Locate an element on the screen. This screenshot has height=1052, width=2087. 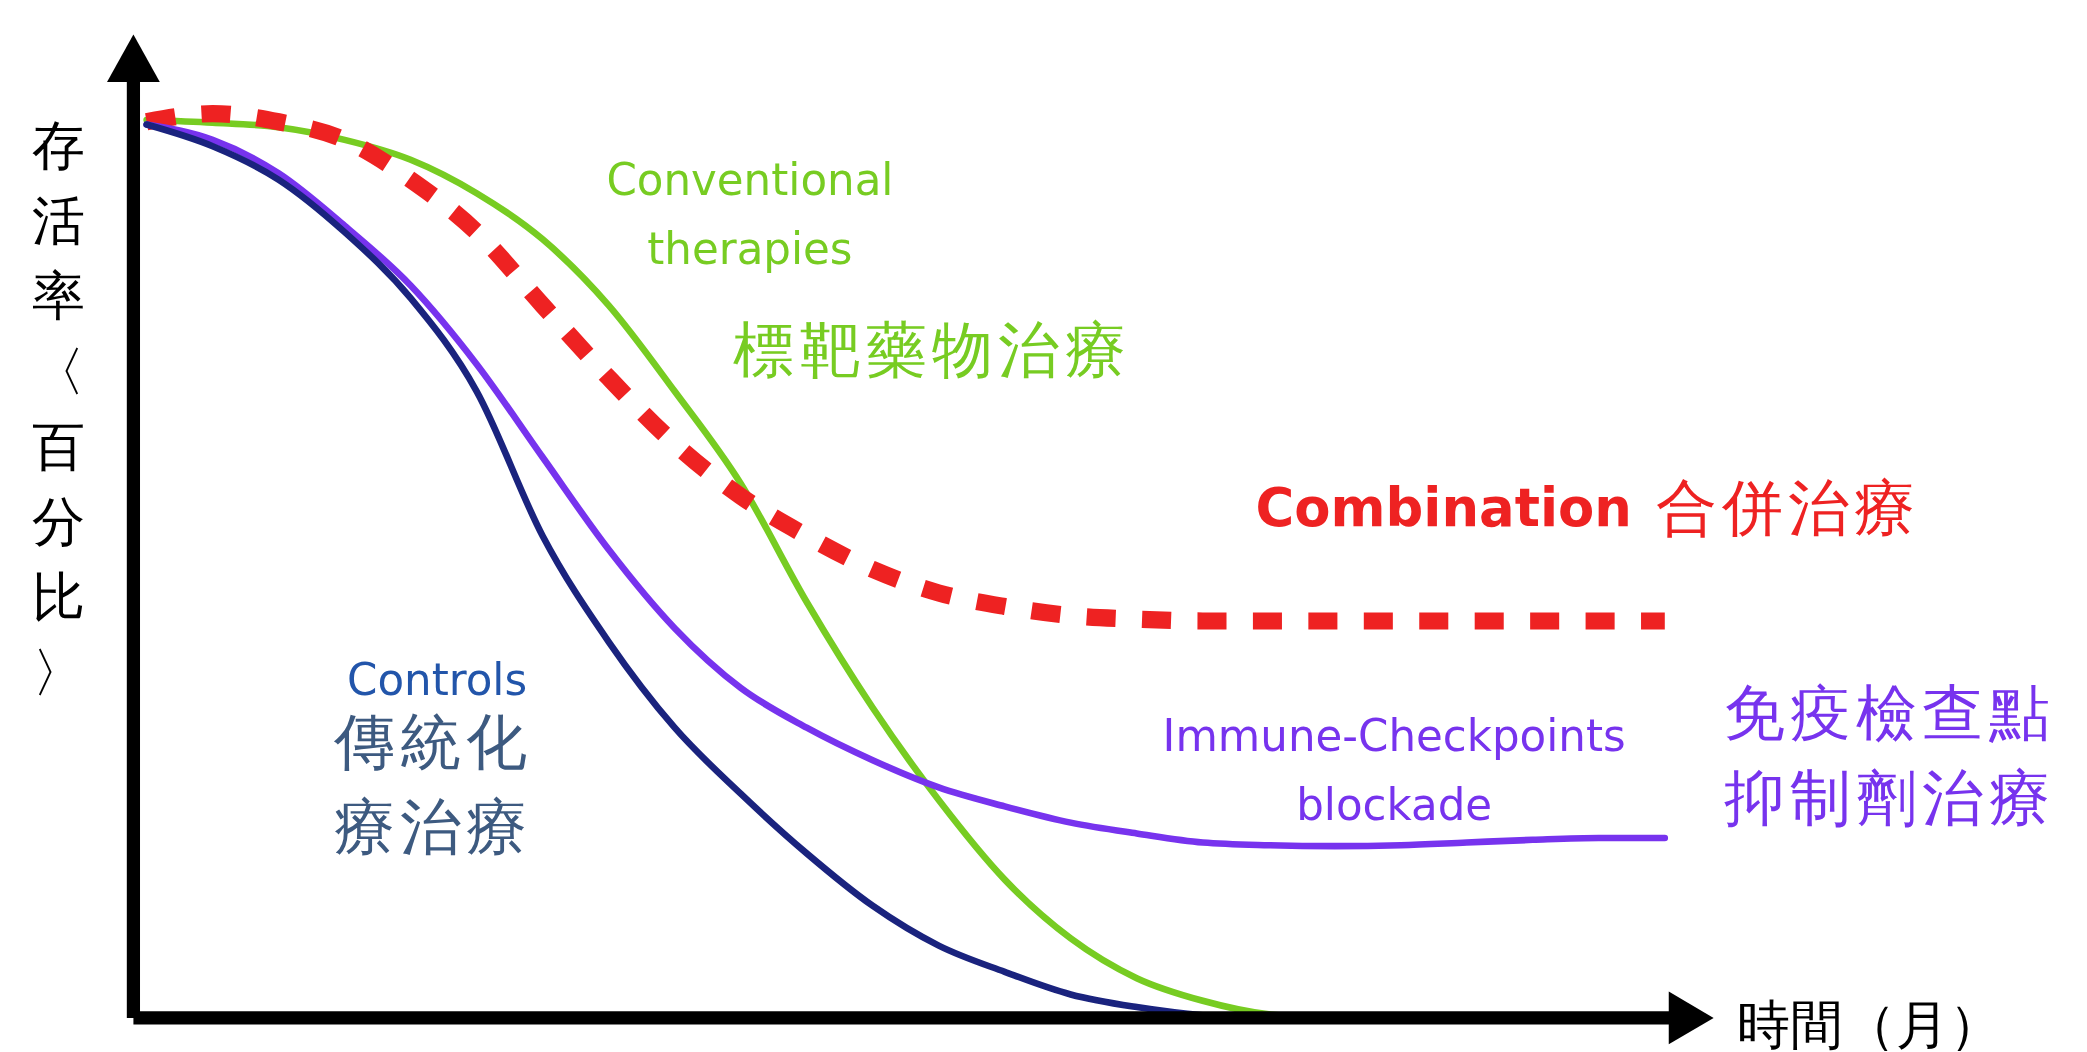
series-label: Controls is located at coordinates (437, 679).